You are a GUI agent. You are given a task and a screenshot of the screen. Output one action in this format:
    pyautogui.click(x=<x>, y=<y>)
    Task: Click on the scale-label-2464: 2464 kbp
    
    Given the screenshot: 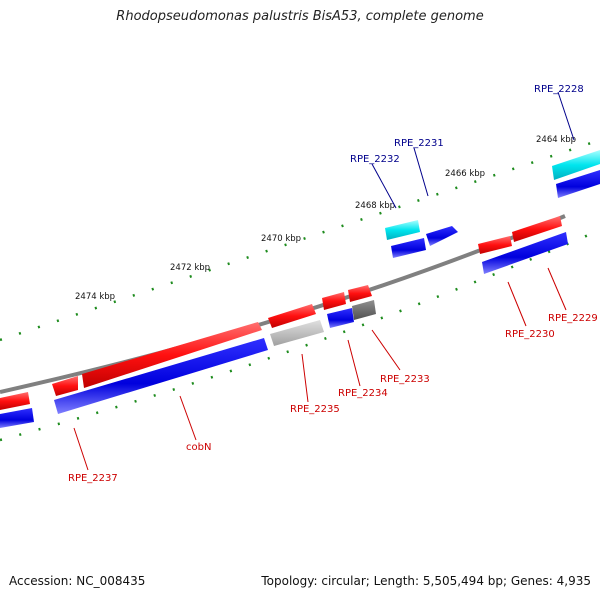 What is the action you would take?
    pyautogui.click(x=556, y=140)
    